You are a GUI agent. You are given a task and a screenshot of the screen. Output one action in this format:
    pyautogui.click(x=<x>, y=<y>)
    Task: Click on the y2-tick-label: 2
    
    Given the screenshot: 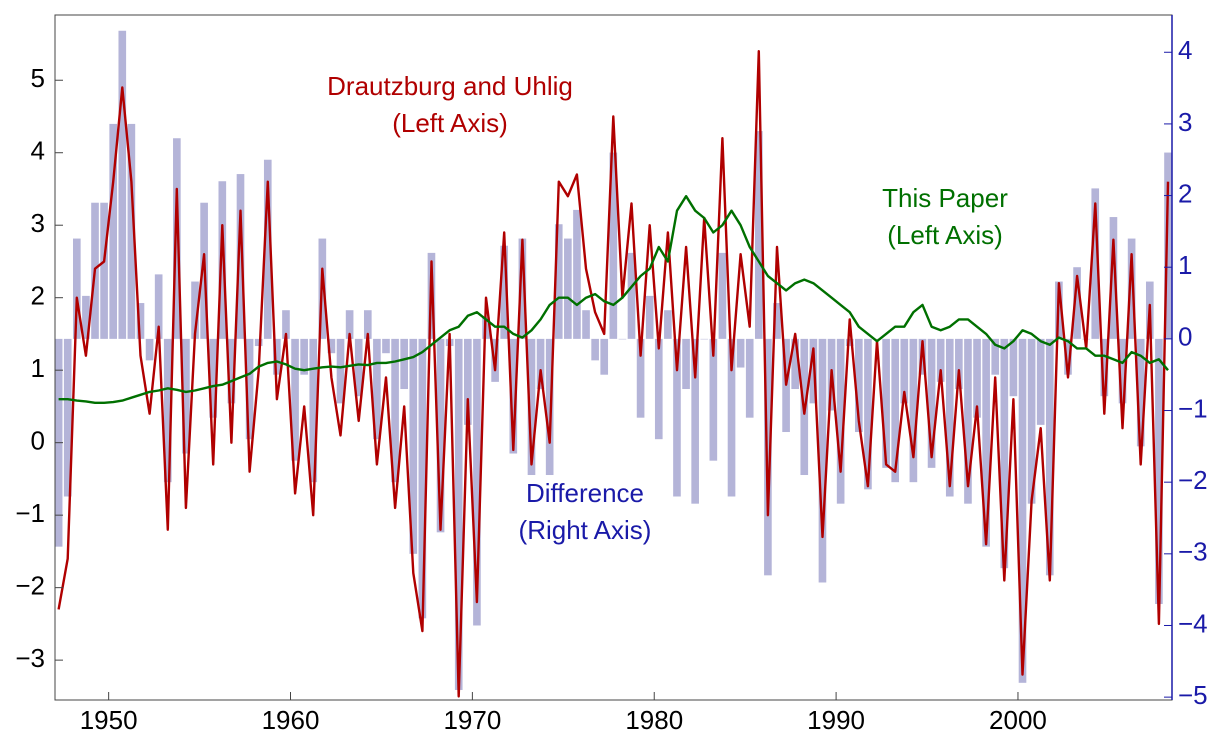 What is the action you would take?
    pyautogui.click(x=1185, y=193)
    